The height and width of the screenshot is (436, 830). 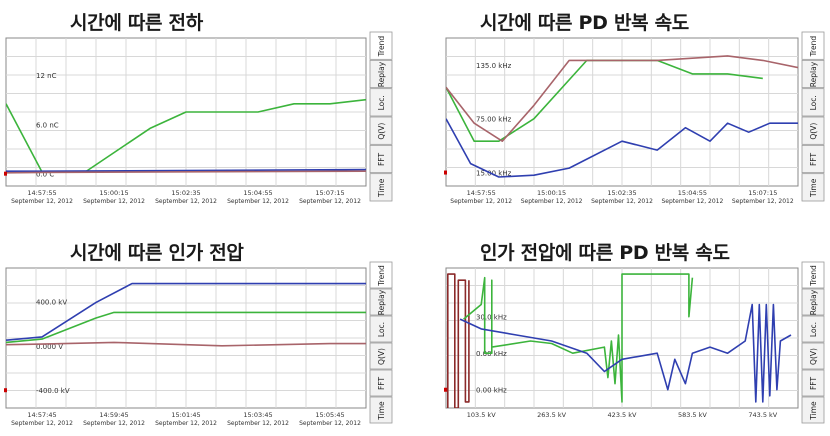 What do you see at coordinates (51, 302) in the screenshot?
I see `y-tick-label: 400.0 kV` at bounding box center [51, 302].